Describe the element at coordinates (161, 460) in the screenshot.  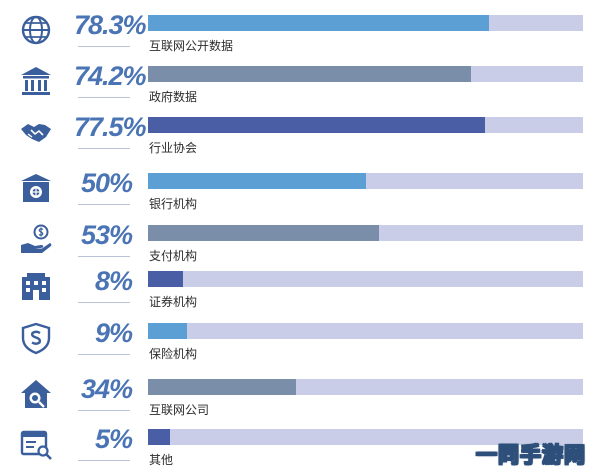
I see `category-label: 其他` at that location.